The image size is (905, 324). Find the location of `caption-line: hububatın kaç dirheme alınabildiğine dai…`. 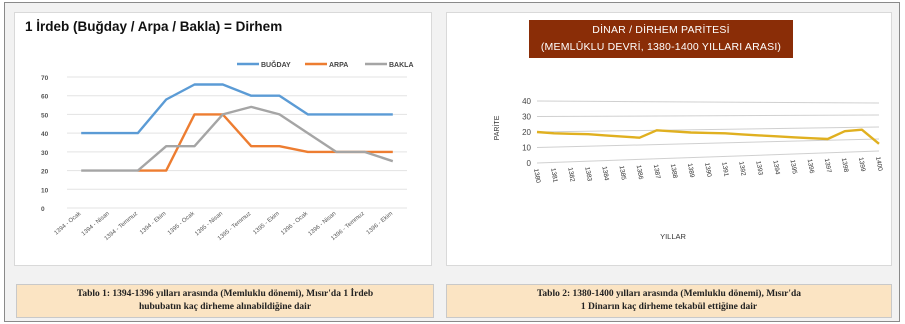

caption-line: hububatın kaç dirheme alınabildiğine dai… is located at coordinates (225, 307).